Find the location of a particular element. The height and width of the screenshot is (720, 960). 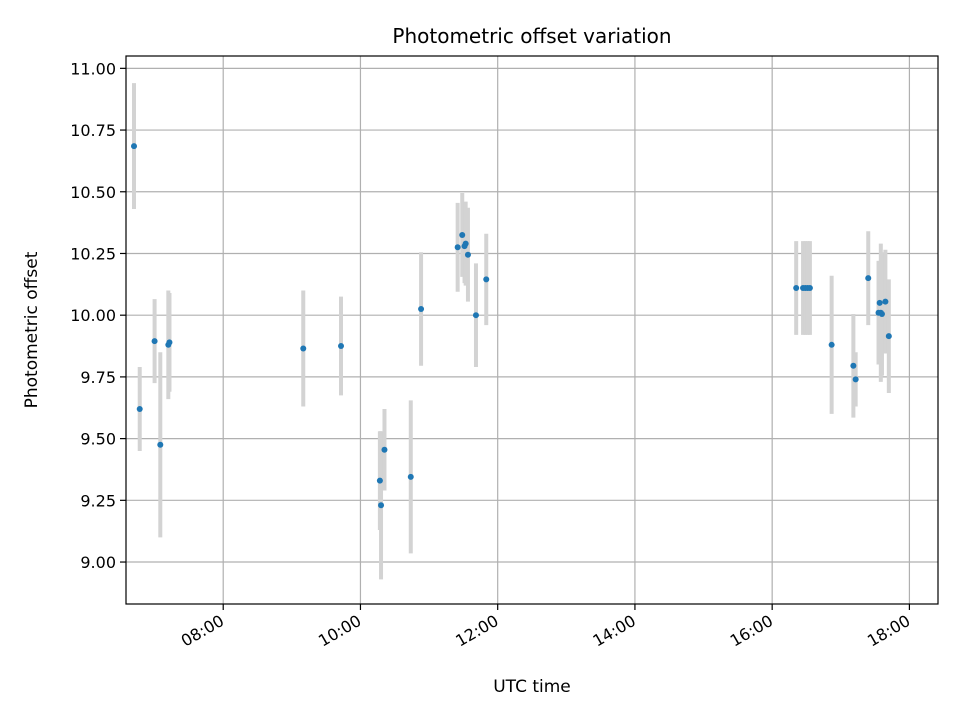

y-tick-label: 9.75 is located at coordinates (98, 377).